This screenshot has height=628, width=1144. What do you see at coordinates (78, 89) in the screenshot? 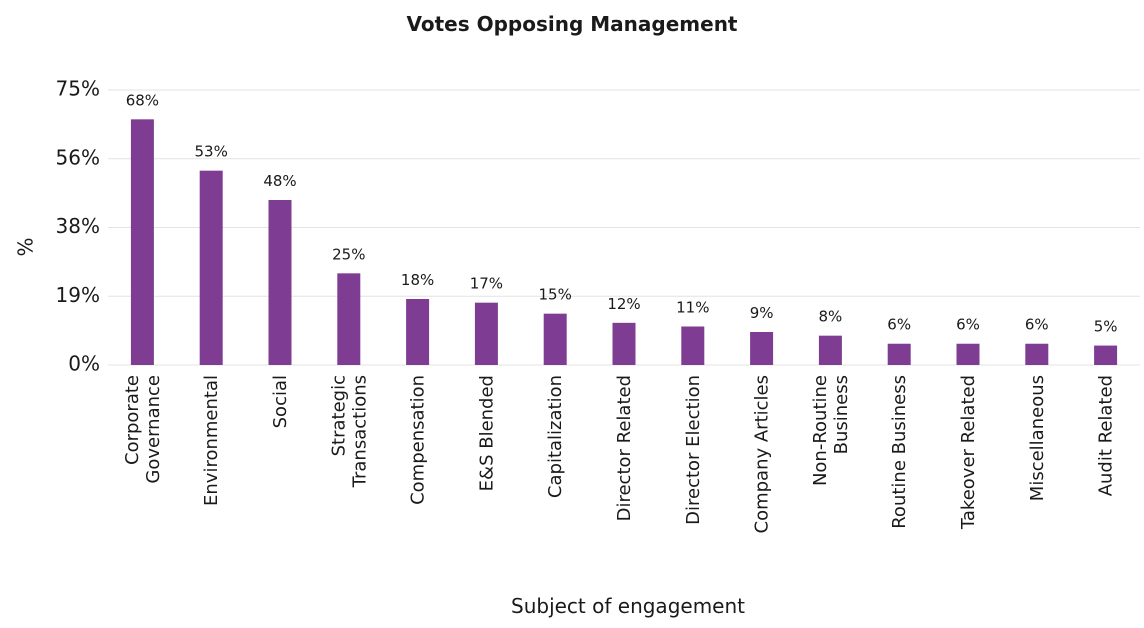
I see `y-tick-label: 75%` at bounding box center [78, 89].